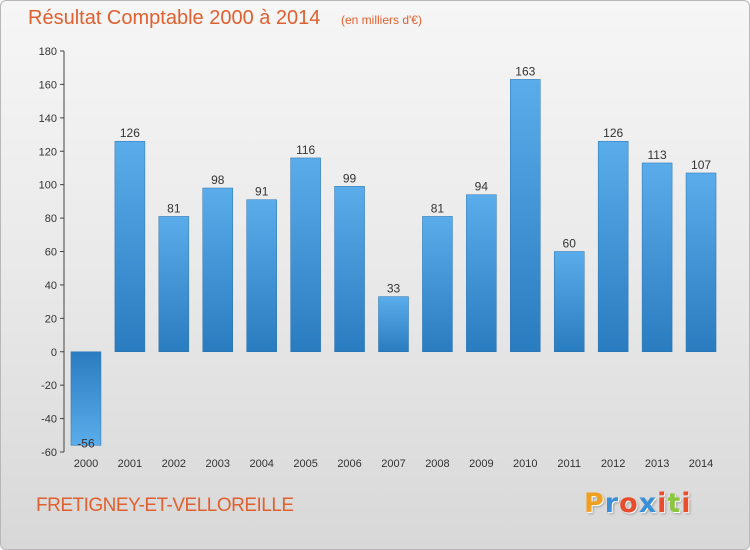 The width and height of the screenshot is (750, 550). I want to click on data-label: 163, so click(525, 71).